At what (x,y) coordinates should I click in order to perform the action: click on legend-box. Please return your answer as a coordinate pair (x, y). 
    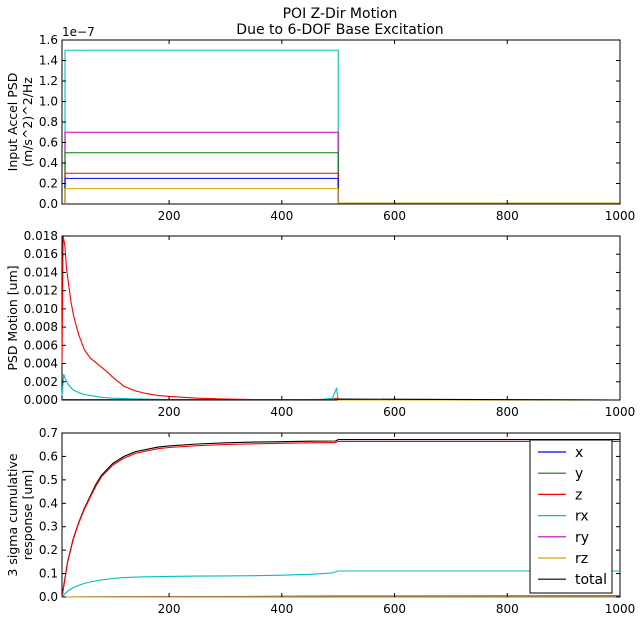
    Looking at the image, I should click on (571, 516).